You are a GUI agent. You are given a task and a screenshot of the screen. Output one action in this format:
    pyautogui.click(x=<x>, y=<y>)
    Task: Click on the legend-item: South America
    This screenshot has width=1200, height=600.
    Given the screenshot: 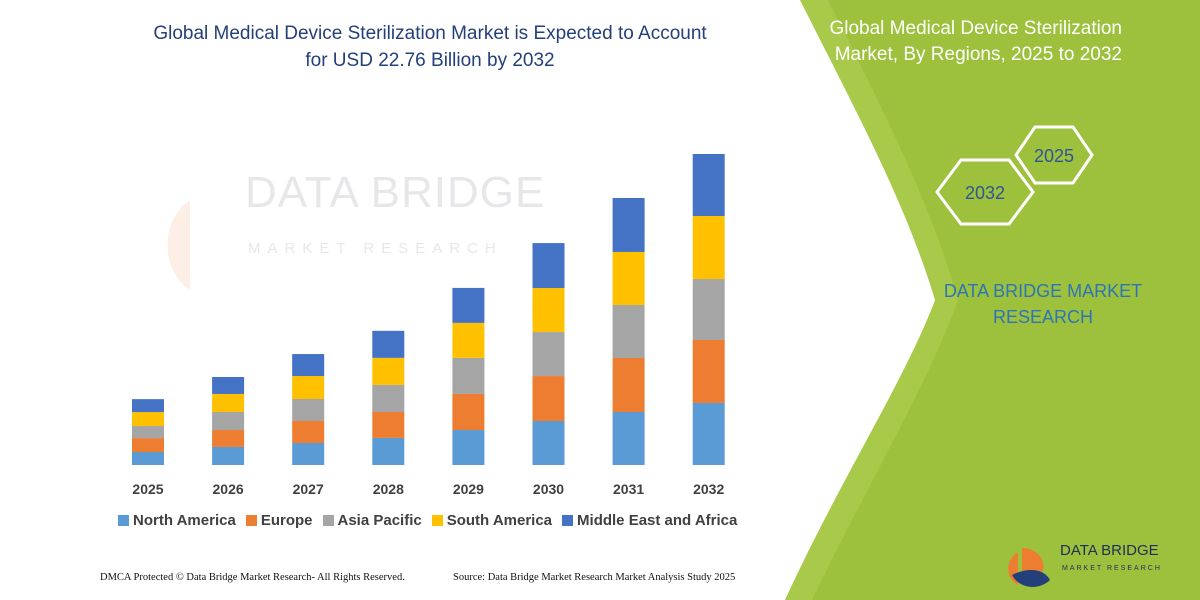 What is the action you would take?
    pyautogui.click(x=492, y=520)
    